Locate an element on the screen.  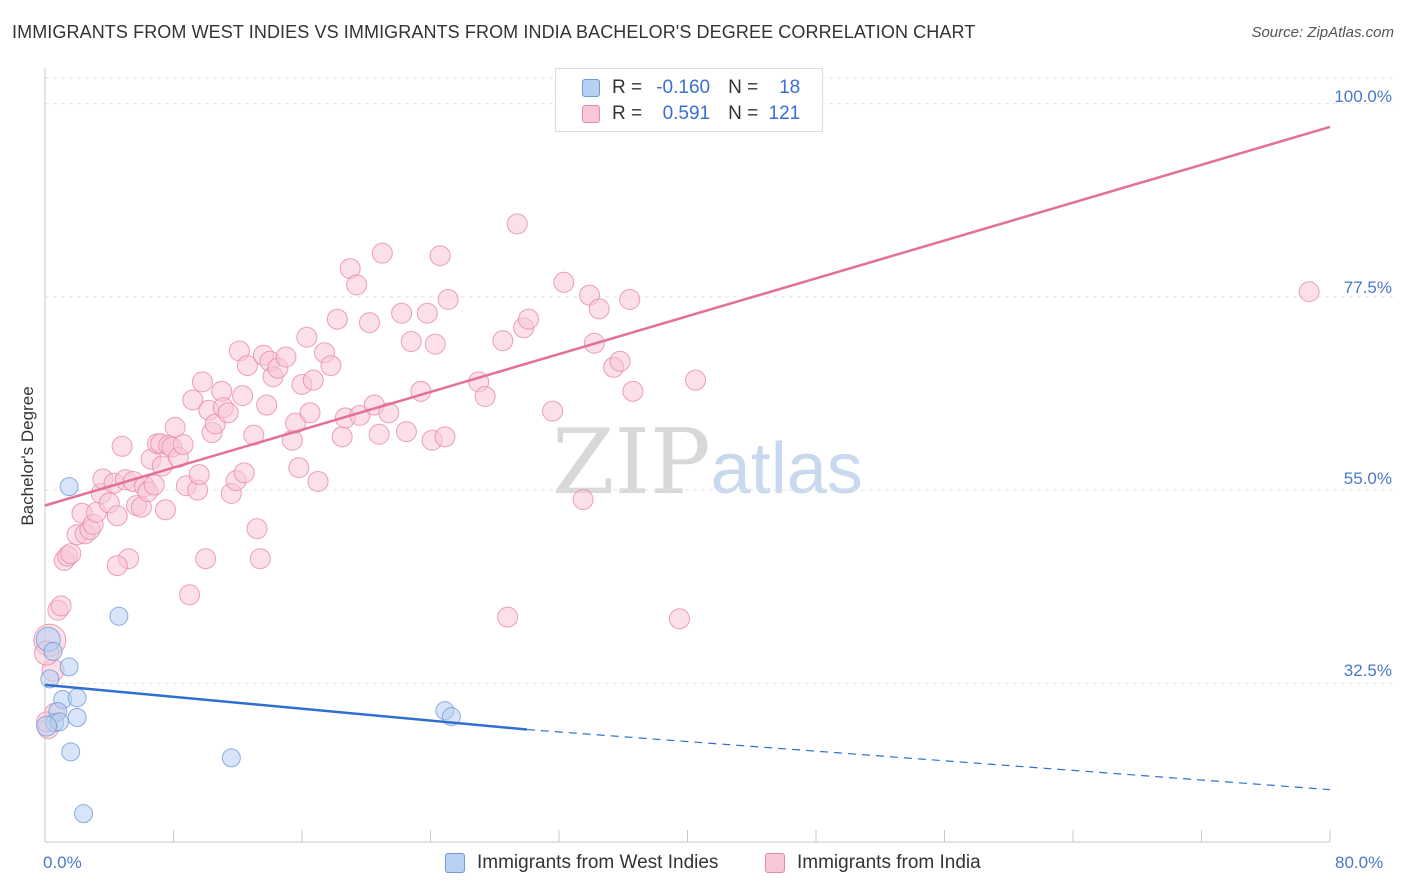
west-indies-legend-label: Immigrants from West Indies is located at coordinates (598, 862).